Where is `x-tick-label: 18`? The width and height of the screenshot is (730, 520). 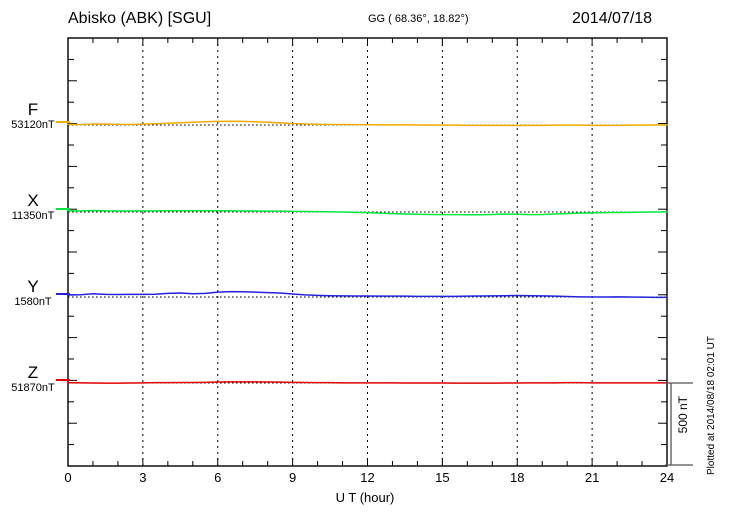 x-tick-label: 18 is located at coordinates (517, 477).